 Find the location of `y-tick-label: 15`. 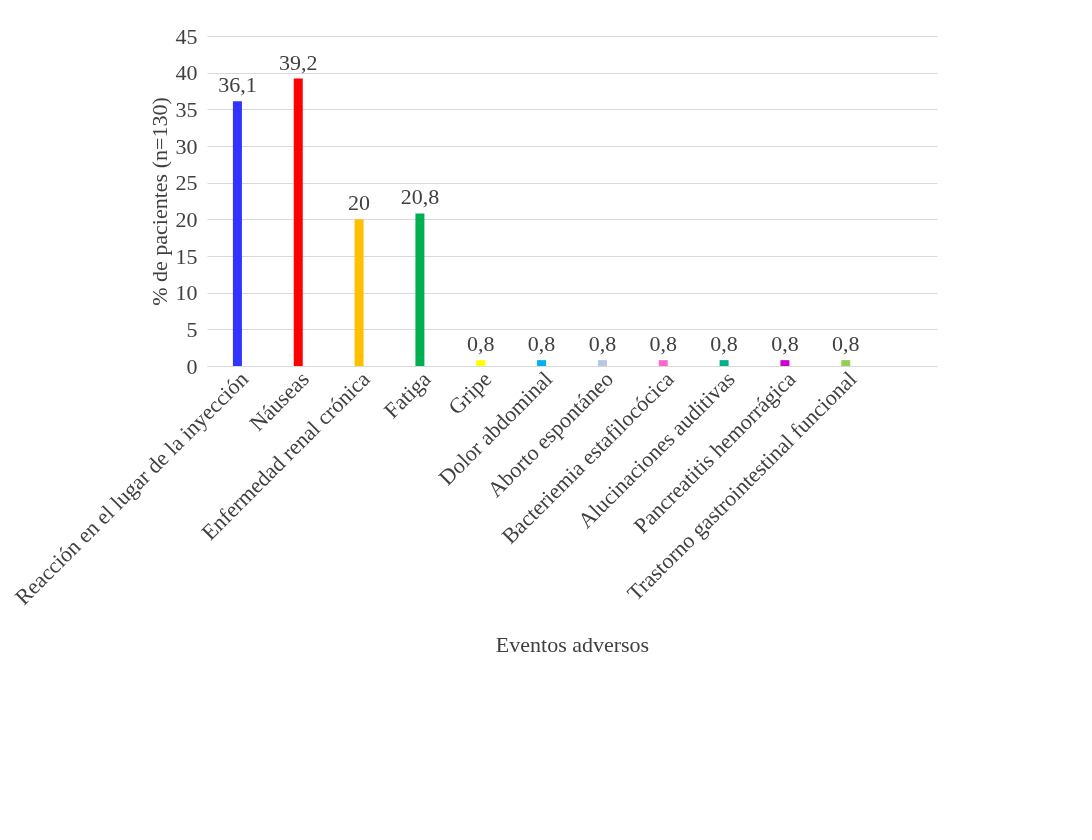

y-tick-label: 15 is located at coordinates (186, 256).